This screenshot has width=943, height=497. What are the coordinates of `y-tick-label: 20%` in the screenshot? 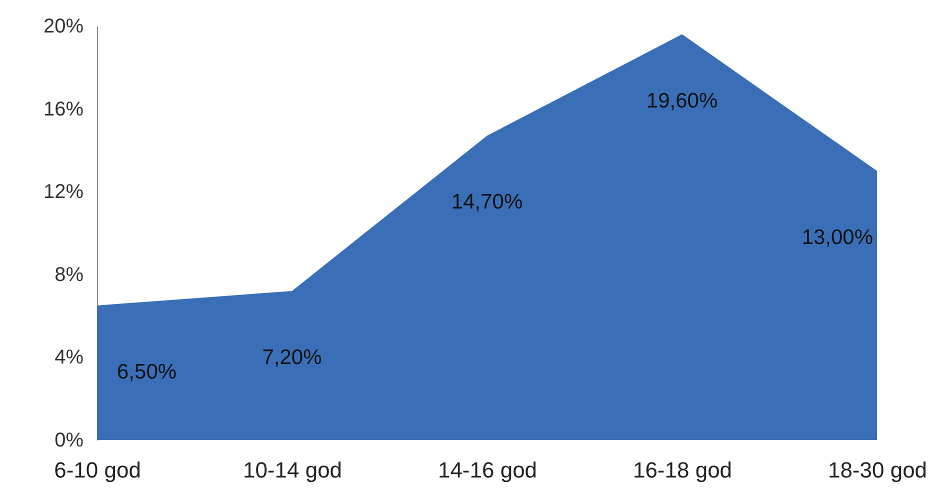 It's located at (63, 27).